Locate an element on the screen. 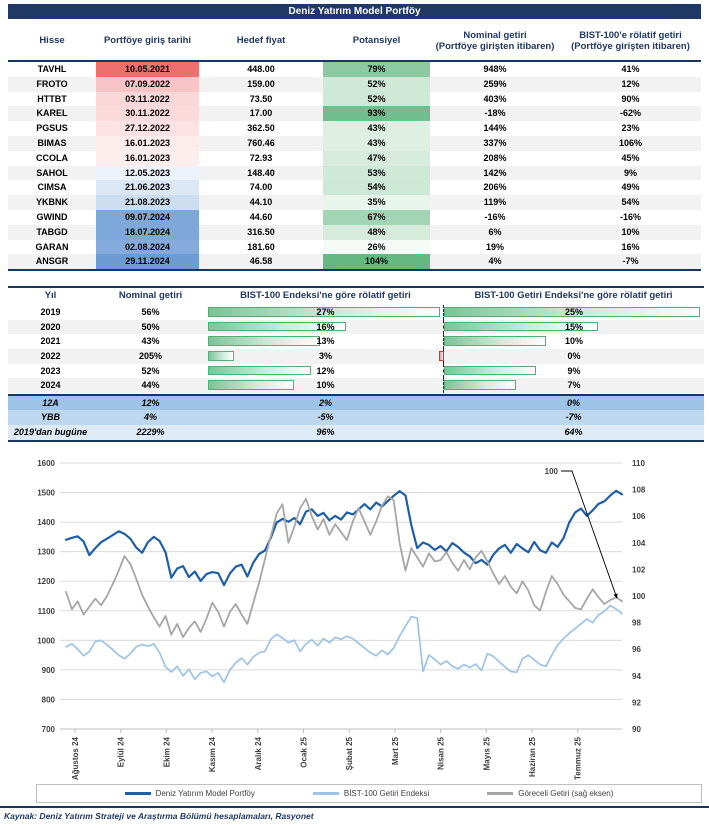  summary-label-cell: YBB is located at coordinates (50, 417).